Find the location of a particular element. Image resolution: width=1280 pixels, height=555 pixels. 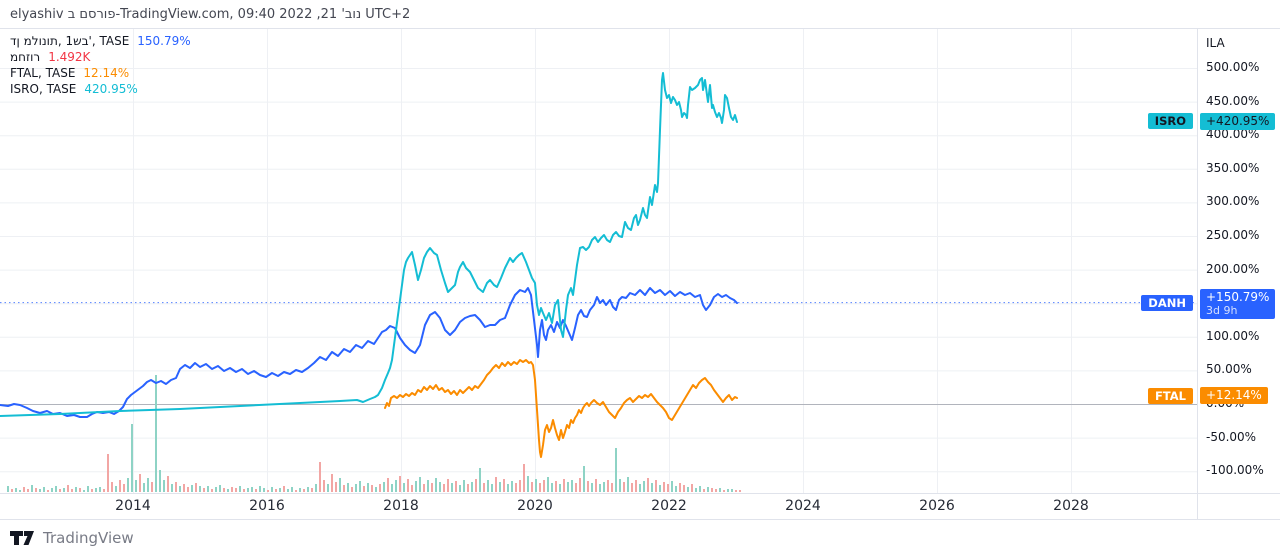

publish-timezone: UTC+2 is located at coordinates (388, 14).